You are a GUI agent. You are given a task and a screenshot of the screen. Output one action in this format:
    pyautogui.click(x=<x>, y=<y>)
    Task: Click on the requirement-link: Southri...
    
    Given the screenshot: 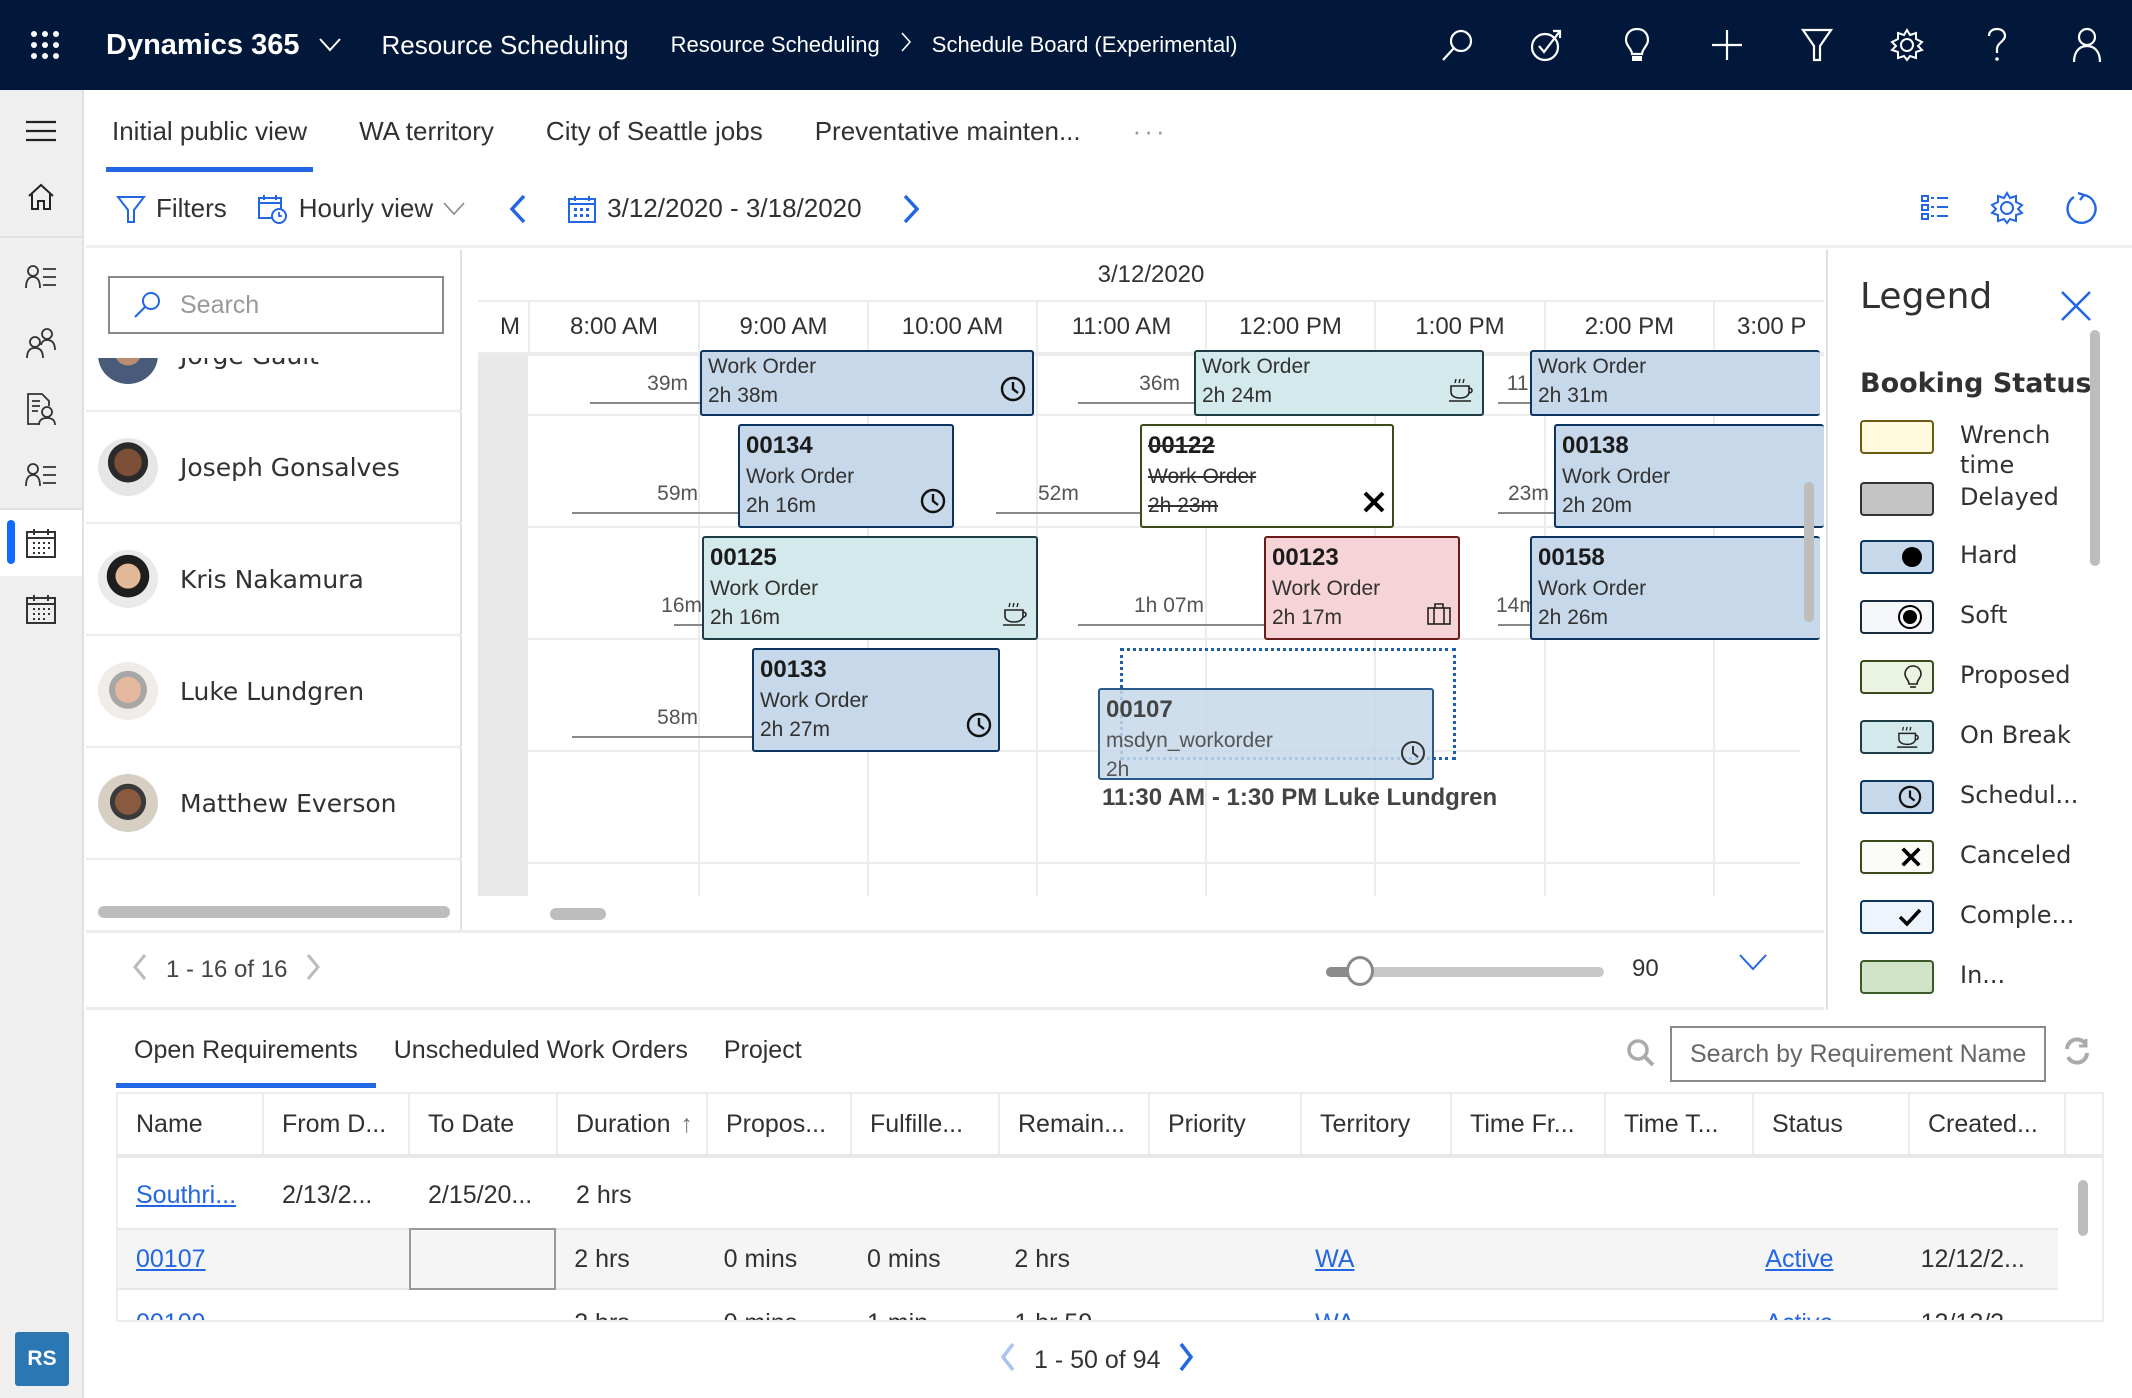 What is the action you would take?
    pyautogui.click(x=186, y=1194)
    